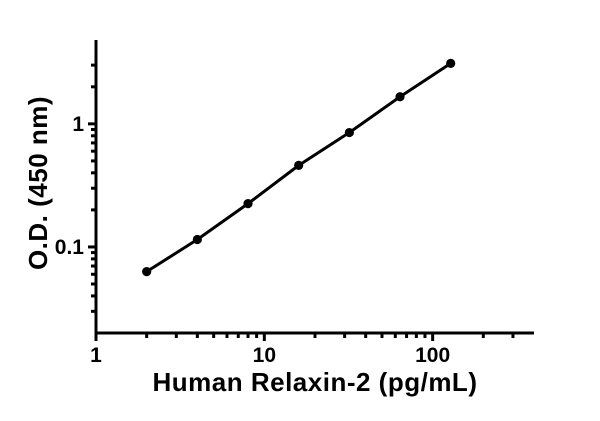 This screenshot has width=600, height=421. What do you see at coordinates (248, 204) in the screenshot?
I see `data-point-8pgml` at bounding box center [248, 204].